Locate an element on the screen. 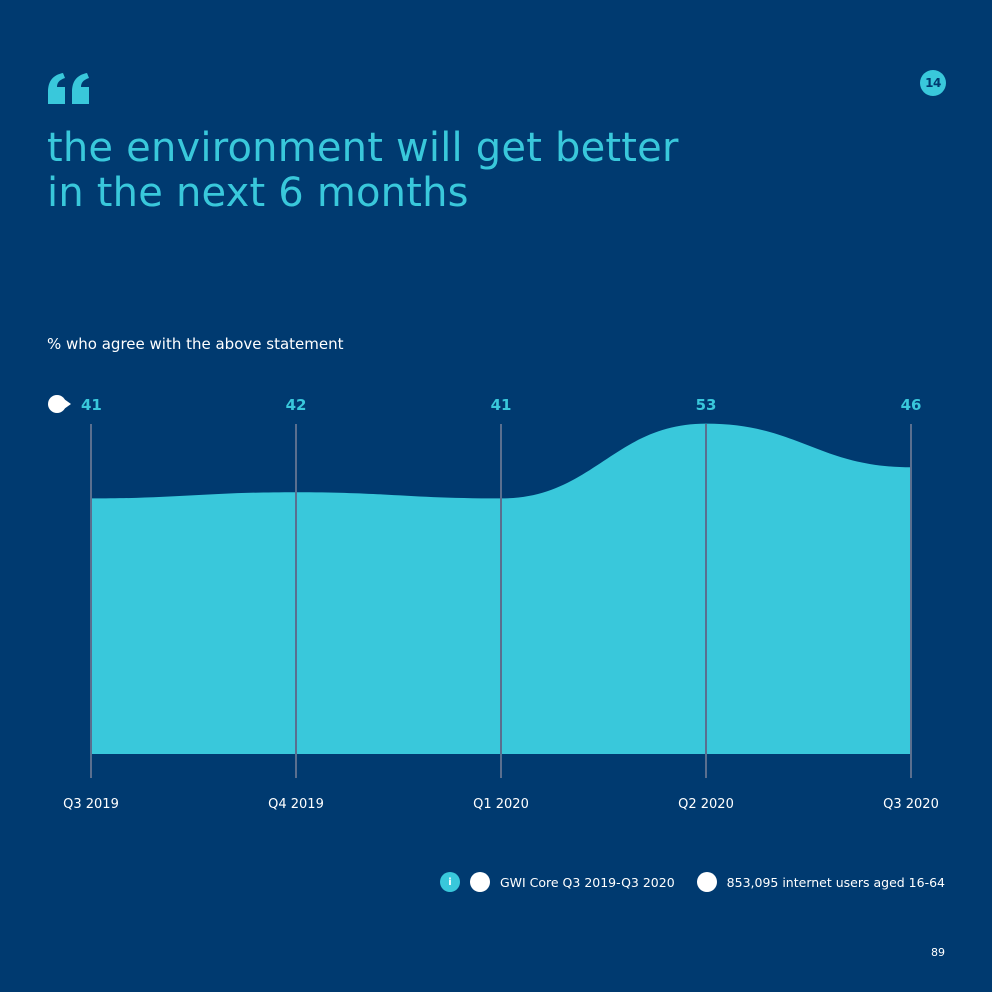  marker-icon is located at coordinates (59, 404).